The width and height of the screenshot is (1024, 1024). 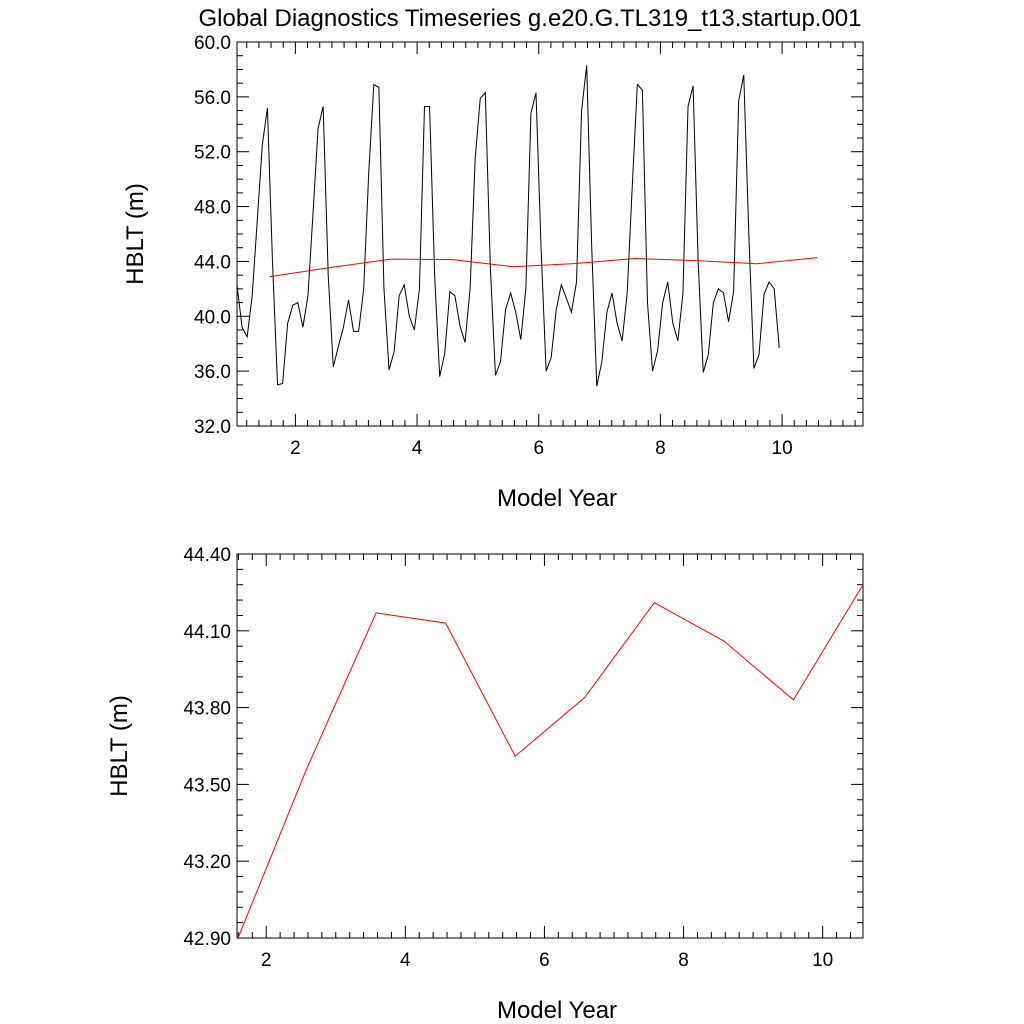 I want to click on y-tick-label: 43.20, so click(x=207, y=862).